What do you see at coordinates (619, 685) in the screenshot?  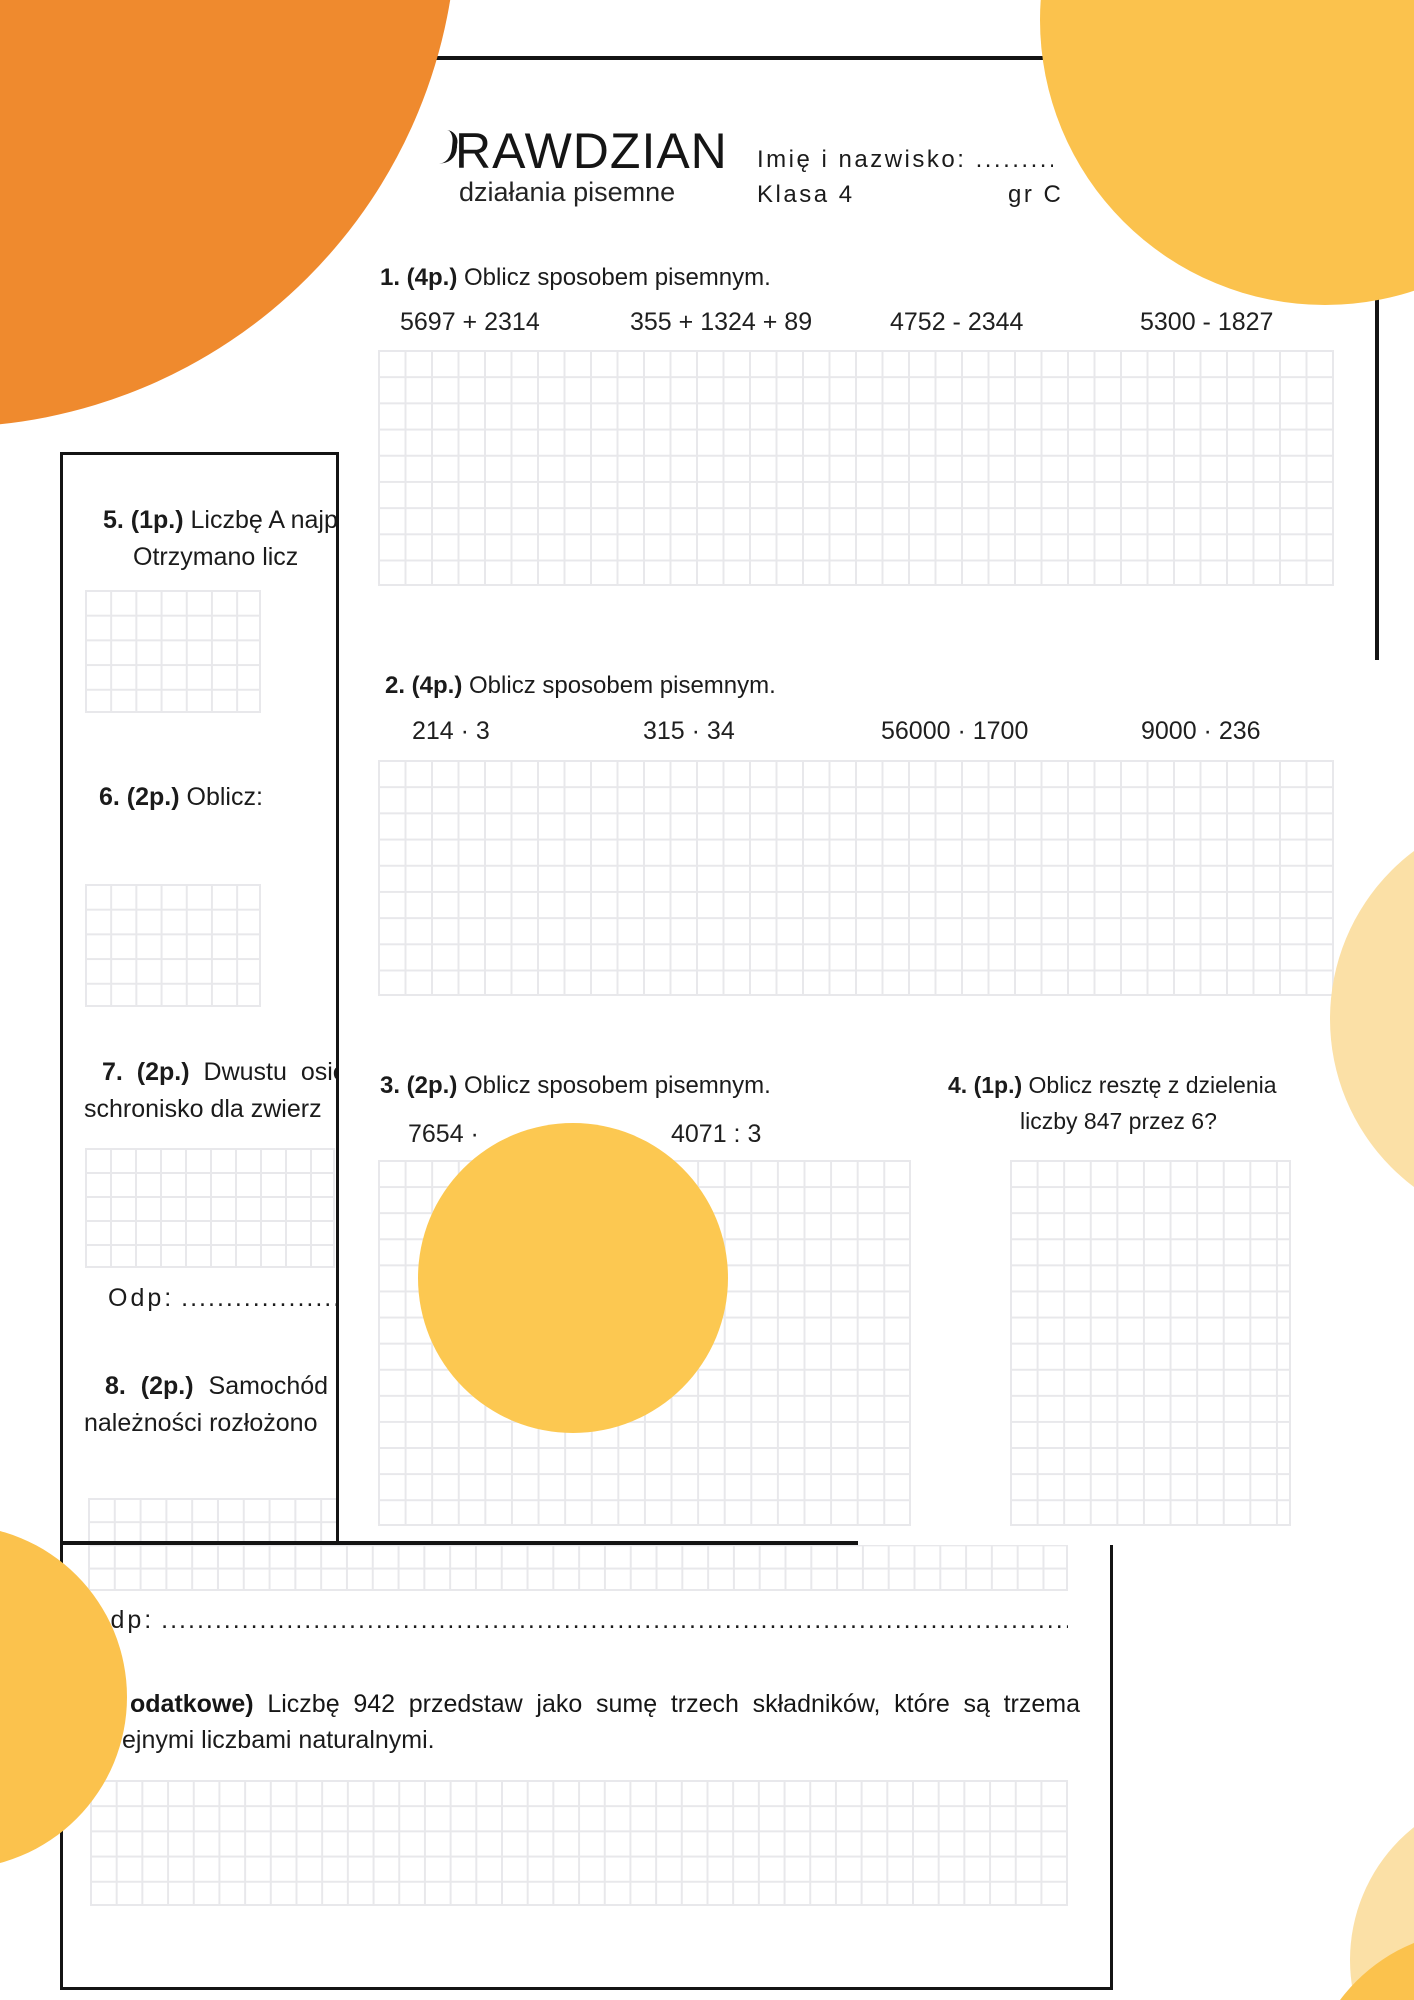 I see `problem-2-text: Oblicz sposobem pisemnym.` at bounding box center [619, 685].